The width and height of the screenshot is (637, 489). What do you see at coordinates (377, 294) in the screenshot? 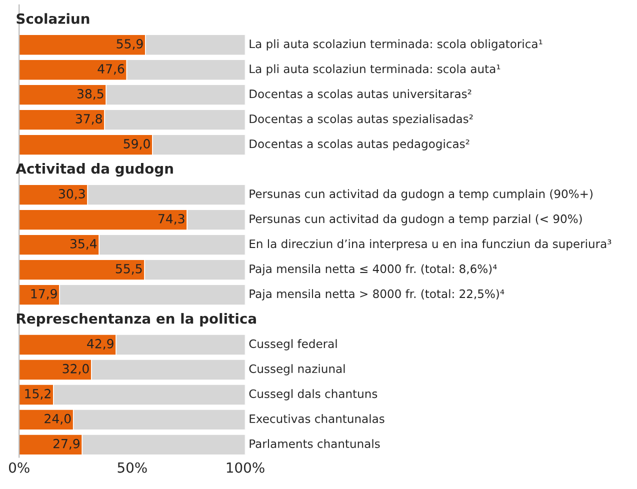
I see `y-tick-label: Paja mensila netta > 8000 fr. (total: 22,5%)⁴` at bounding box center [377, 294].